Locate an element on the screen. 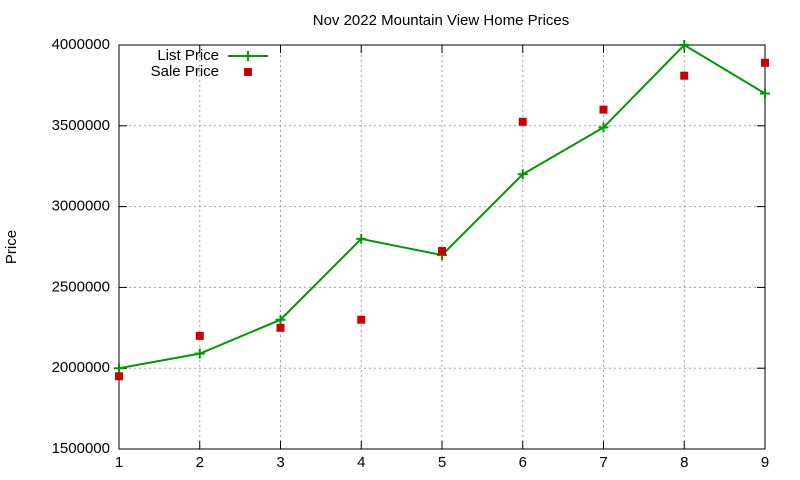 This screenshot has height=480, width=800. y-tick-label: 2000000 is located at coordinates (81, 367).